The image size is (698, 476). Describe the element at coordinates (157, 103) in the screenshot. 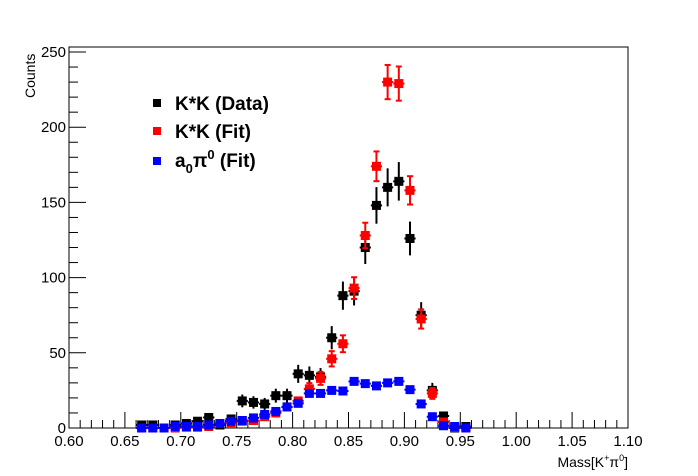

I see `legend-marker-data` at that location.